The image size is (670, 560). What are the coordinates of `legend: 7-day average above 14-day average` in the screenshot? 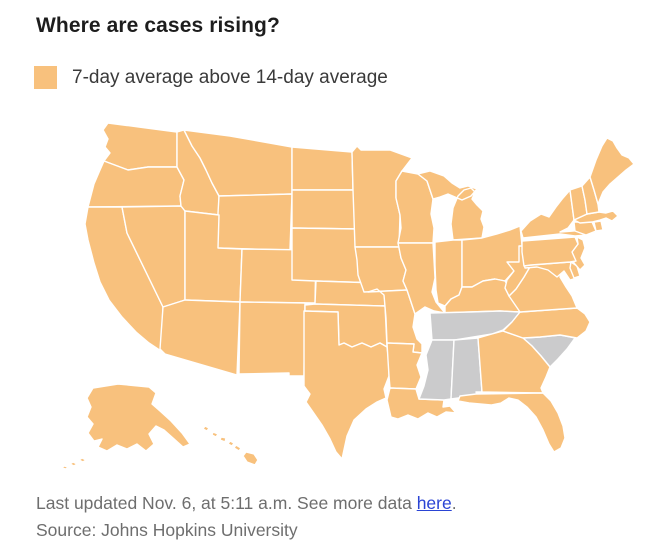 It's located at (211, 77).